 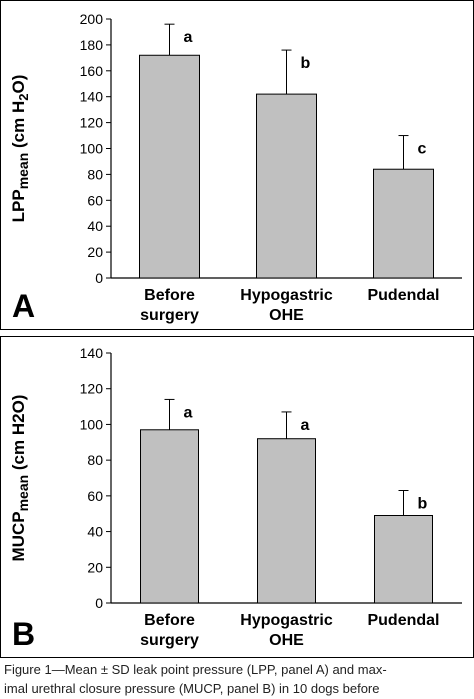 I want to click on y-tick-label-b-3: 60, so click(x=95, y=496).